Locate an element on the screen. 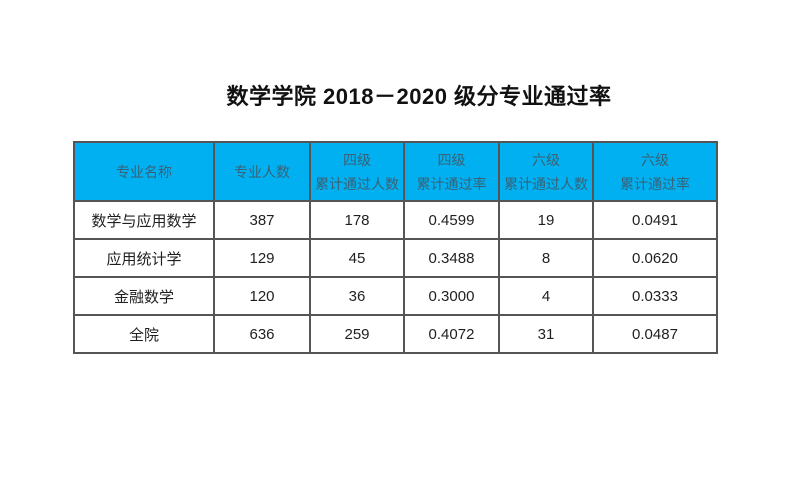 Image resolution: width=800 pixels, height=480 pixels. value-cell: 36 is located at coordinates (357, 296).